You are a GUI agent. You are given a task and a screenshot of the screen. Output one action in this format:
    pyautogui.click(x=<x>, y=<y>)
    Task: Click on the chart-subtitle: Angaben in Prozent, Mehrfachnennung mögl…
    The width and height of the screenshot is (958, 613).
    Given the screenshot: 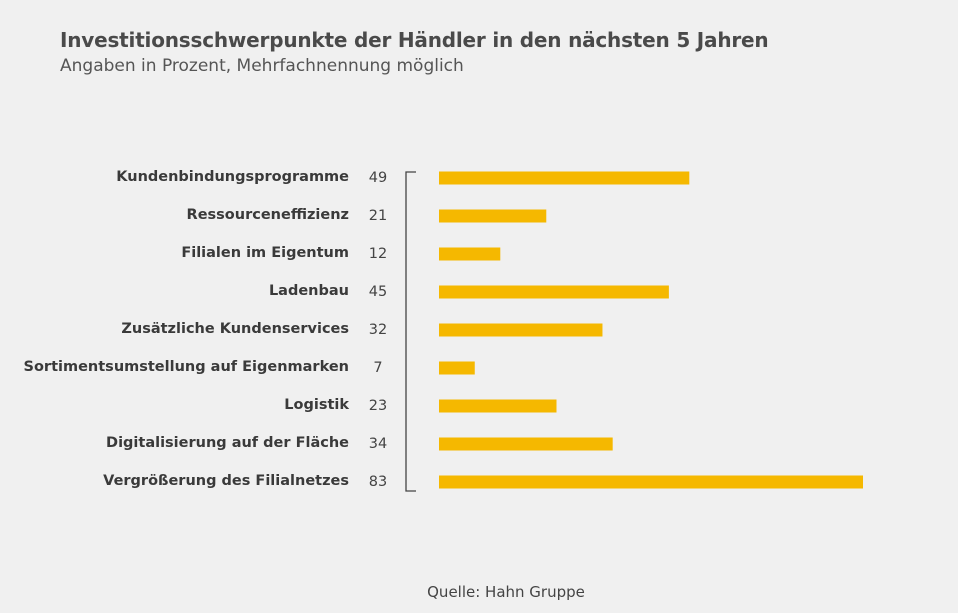 What is the action you would take?
    pyautogui.click(x=262, y=66)
    